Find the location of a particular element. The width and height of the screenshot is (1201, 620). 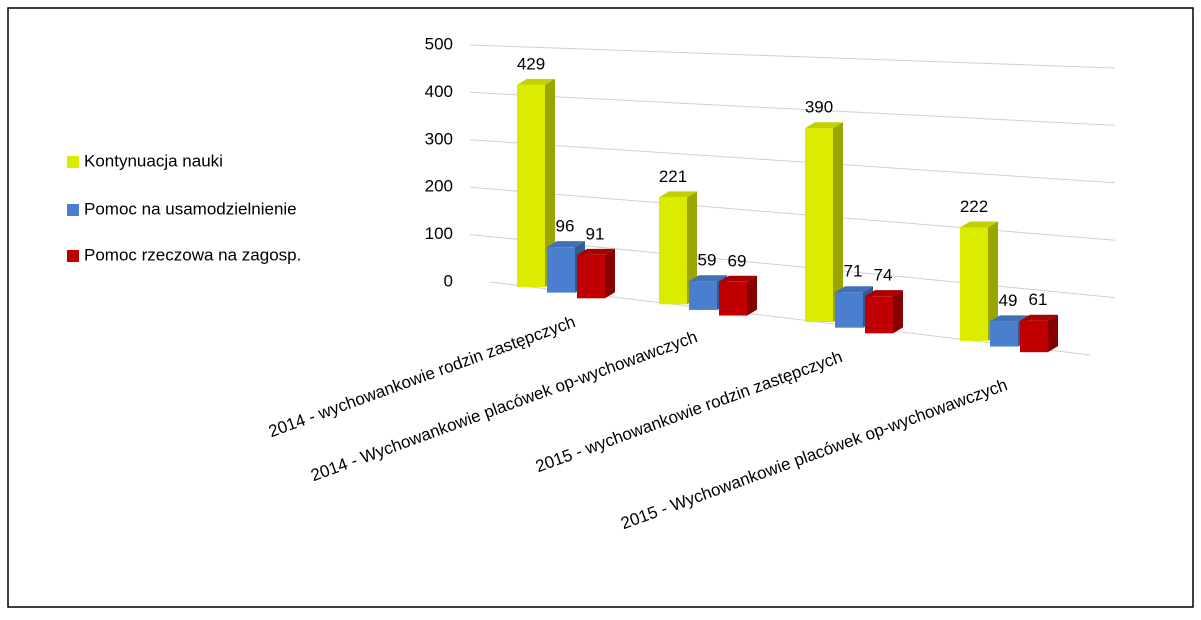

data-label: 429 is located at coordinates (531, 63).